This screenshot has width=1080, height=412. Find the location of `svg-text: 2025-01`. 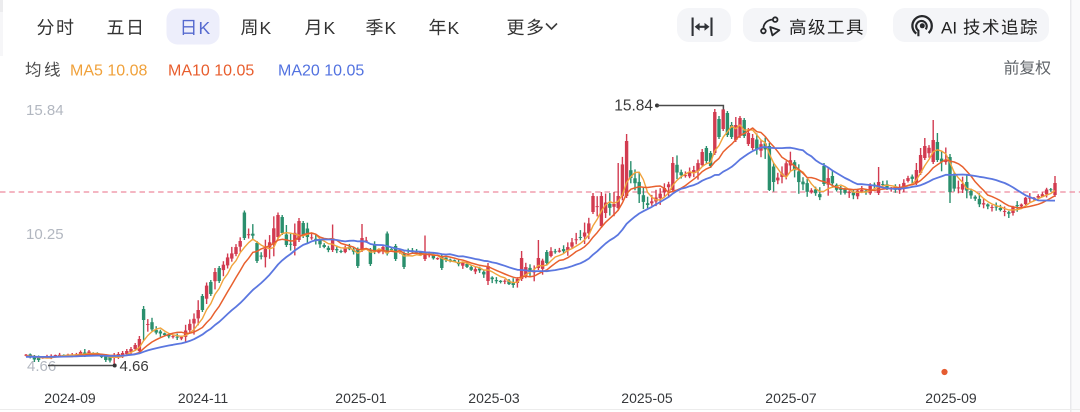

svg-text: 2025-01 is located at coordinates (361, 398).